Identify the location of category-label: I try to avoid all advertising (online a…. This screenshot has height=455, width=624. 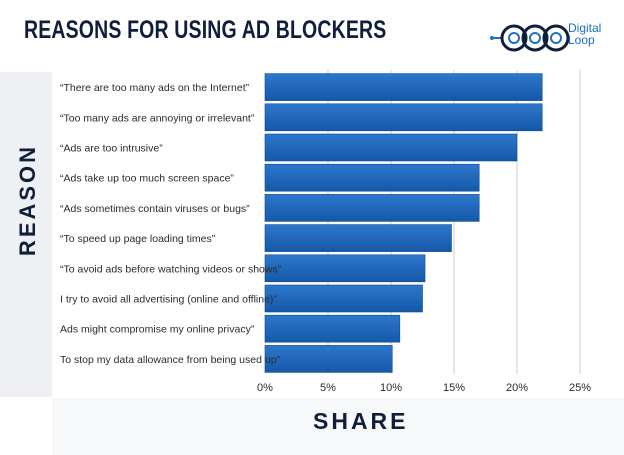
(168, 300).